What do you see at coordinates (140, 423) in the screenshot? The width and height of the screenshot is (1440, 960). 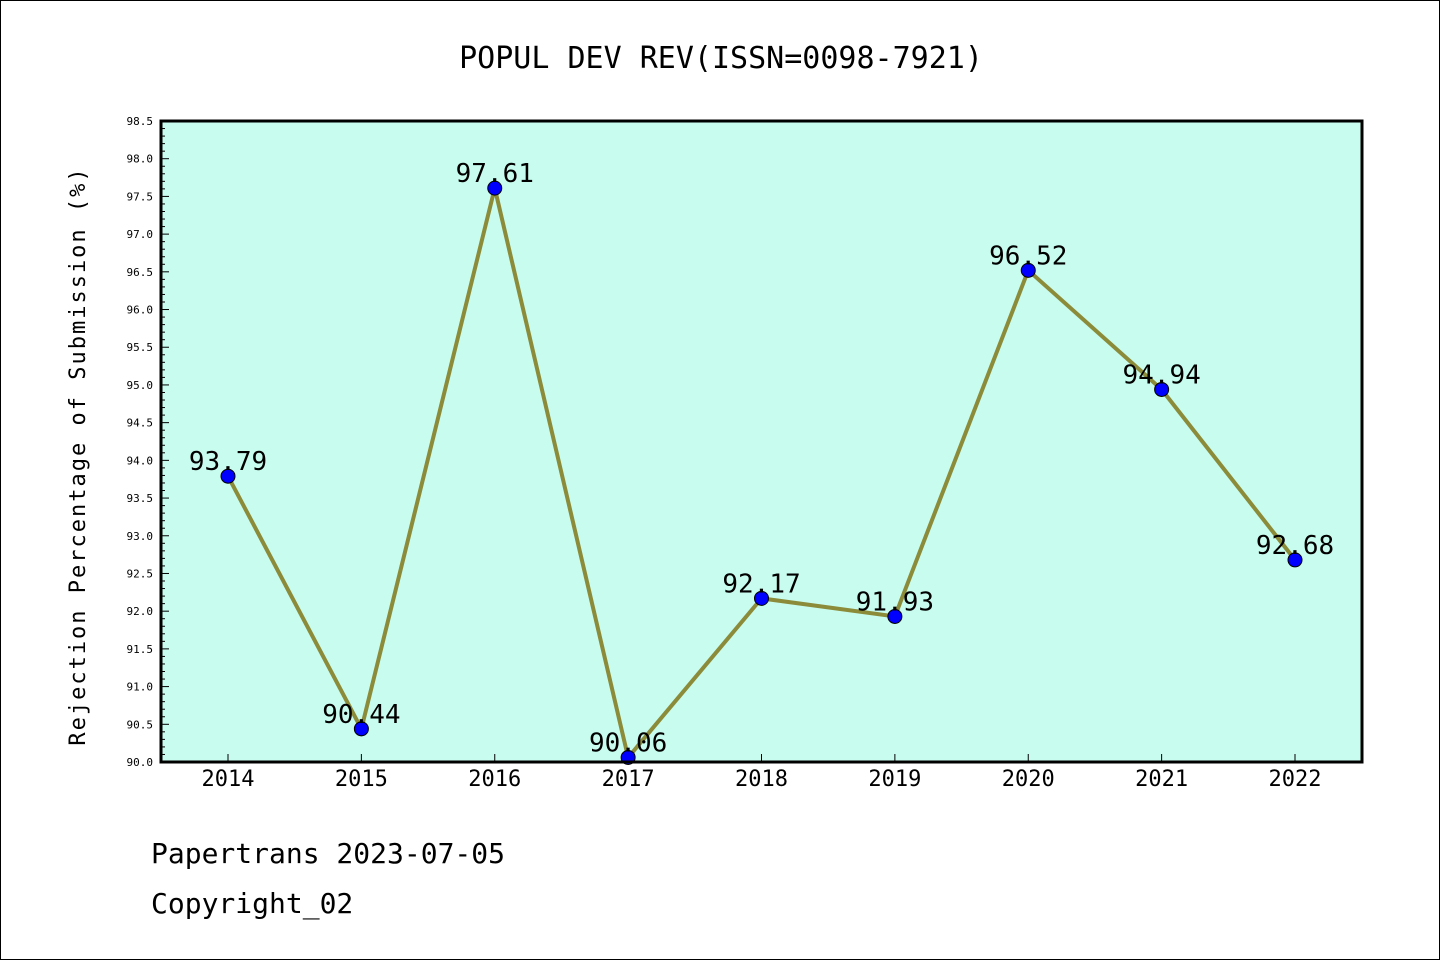 I see `y-tick-label: 94.5` at bounding box center [140, 423].